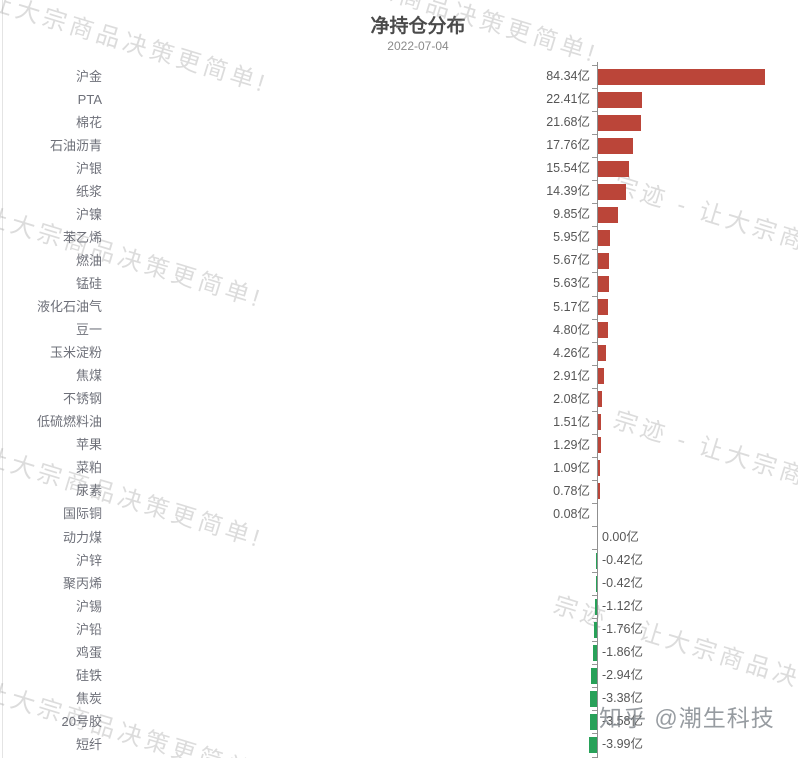 This screenshot has height=758, width=798. Describe the element at coordinates (88, 560) in the screenshot. I see `category-label: 沪锌` at that location.